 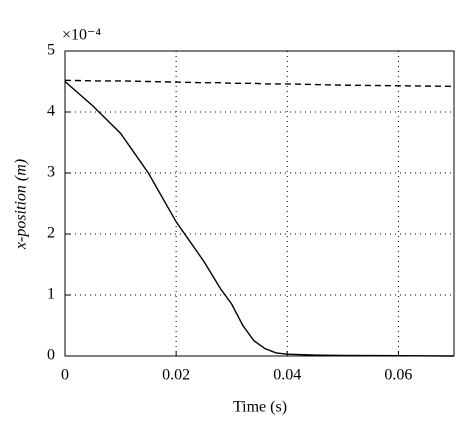 I want to click on x-tick-label: 0, so click(x=65, y=375).